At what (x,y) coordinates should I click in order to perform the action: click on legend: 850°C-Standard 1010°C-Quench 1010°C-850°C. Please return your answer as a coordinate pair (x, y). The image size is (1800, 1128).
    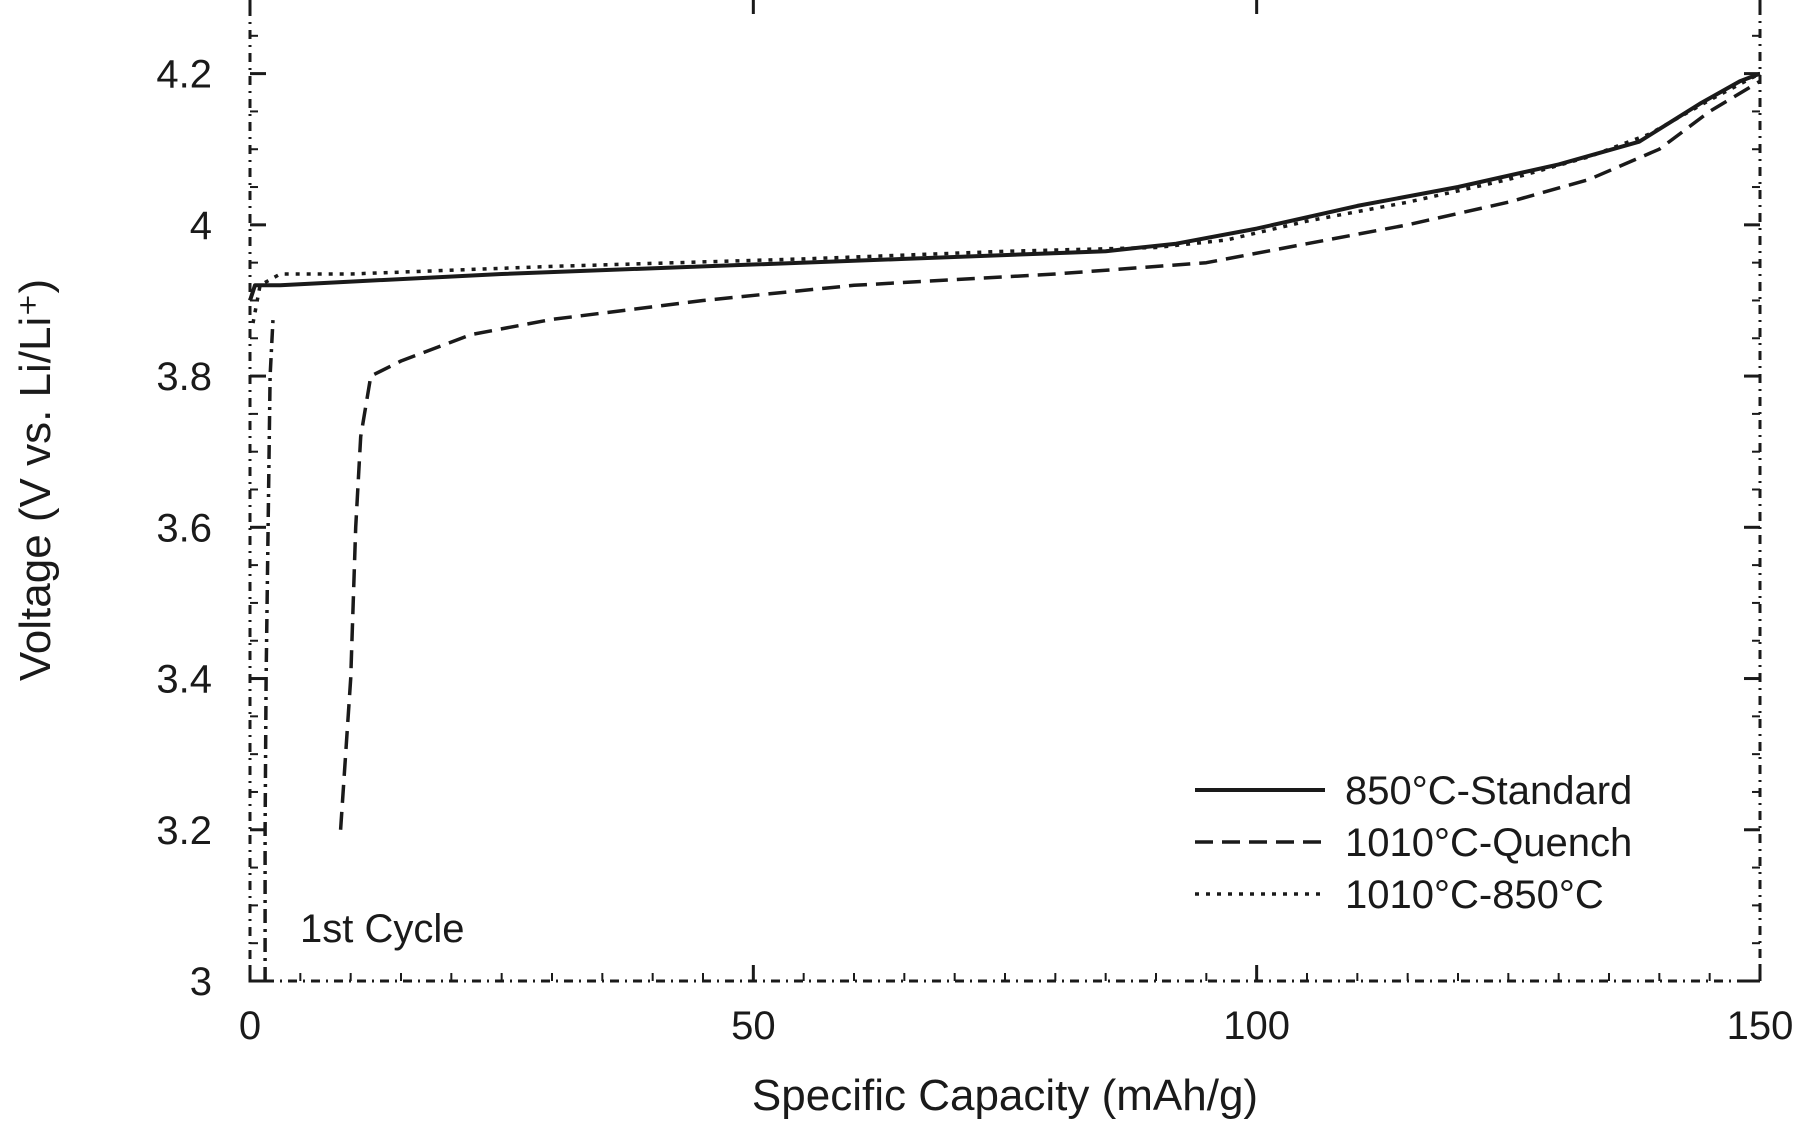
    Looking at the image, I should click on (1413, 843).